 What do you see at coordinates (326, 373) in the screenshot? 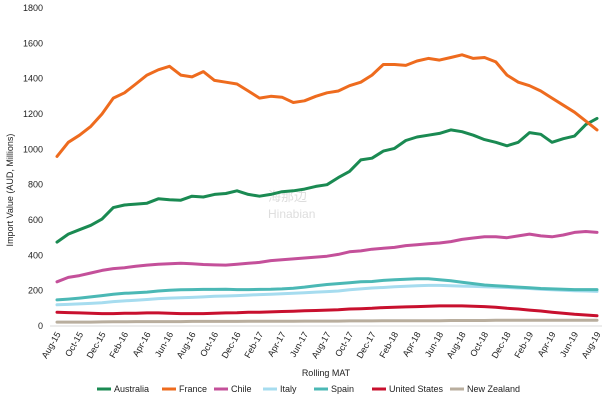
I see `x-axis-title: Rolling MAT` at bounding box center [326, 373].